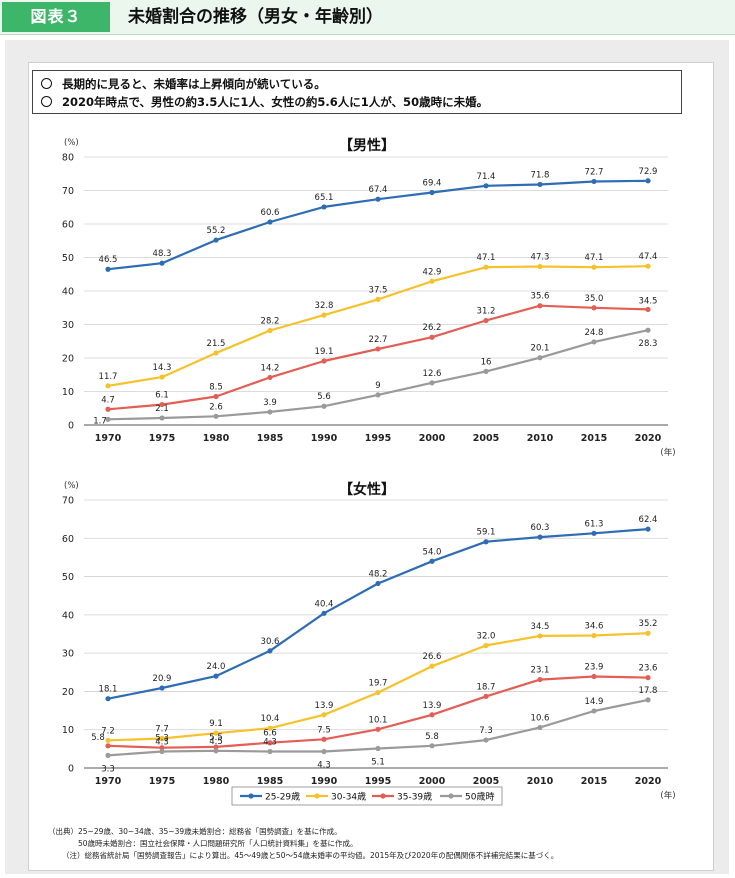 This screenshot has height=878, width=735. I want to click on data-label: 26.2, so click(432, 328).